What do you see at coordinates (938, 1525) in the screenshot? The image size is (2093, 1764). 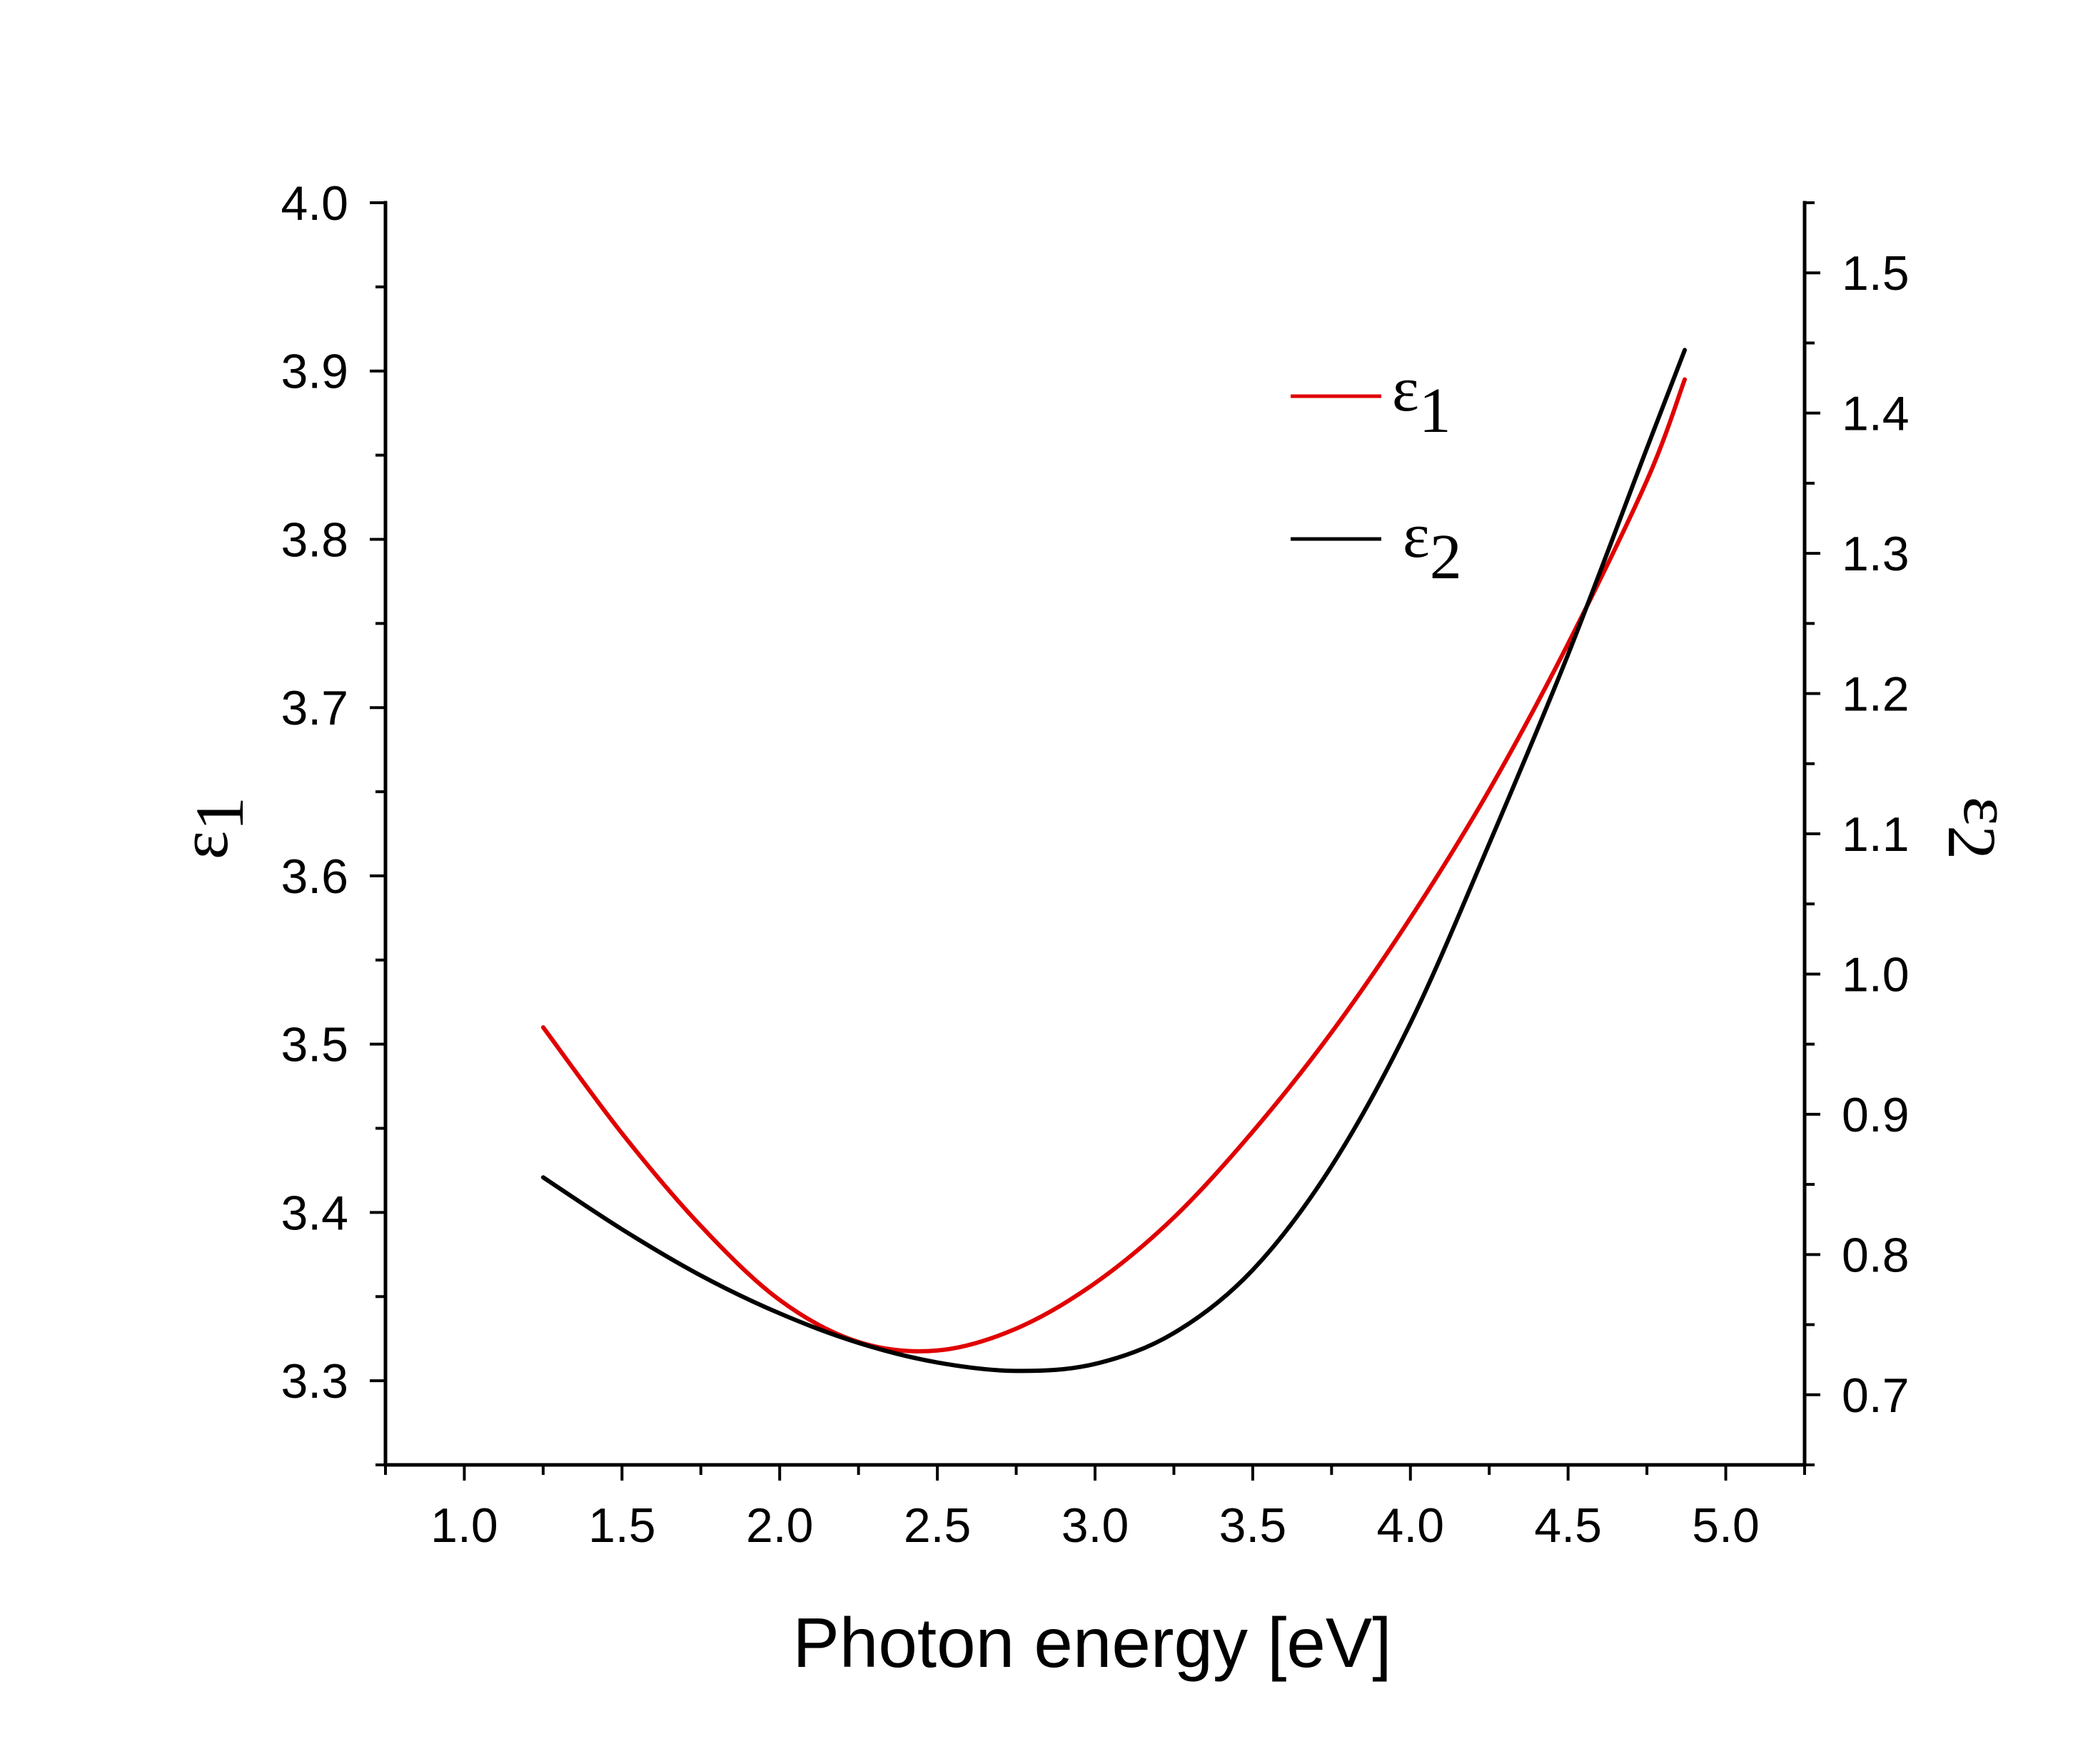 I see `x-tick-label: 2.5` at bounding box center [938, 1525].